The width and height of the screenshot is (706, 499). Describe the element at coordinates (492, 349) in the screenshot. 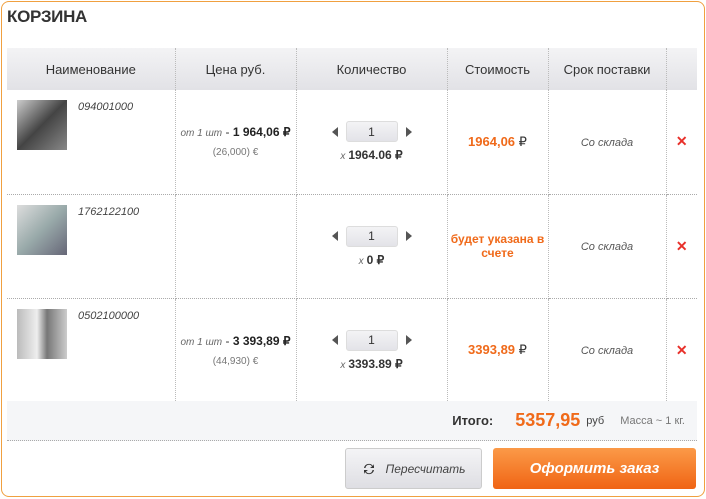

I see `line-cost: 3393,89` at that location.